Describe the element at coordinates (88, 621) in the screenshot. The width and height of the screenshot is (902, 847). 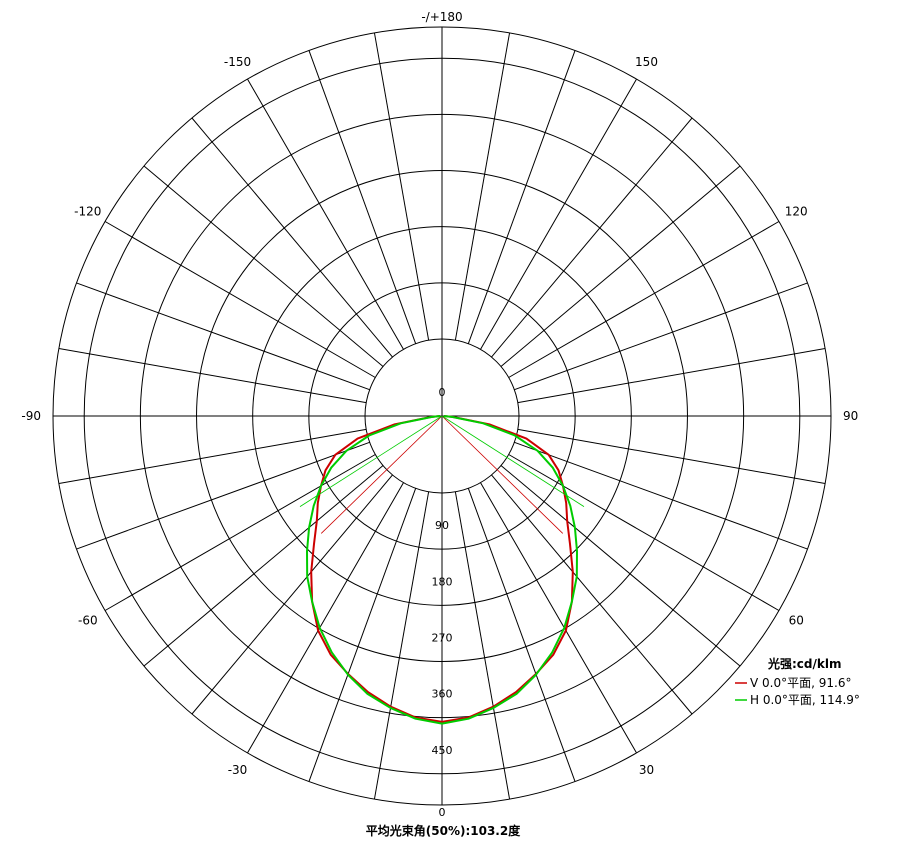
I see `angle-label: -60` at that location.